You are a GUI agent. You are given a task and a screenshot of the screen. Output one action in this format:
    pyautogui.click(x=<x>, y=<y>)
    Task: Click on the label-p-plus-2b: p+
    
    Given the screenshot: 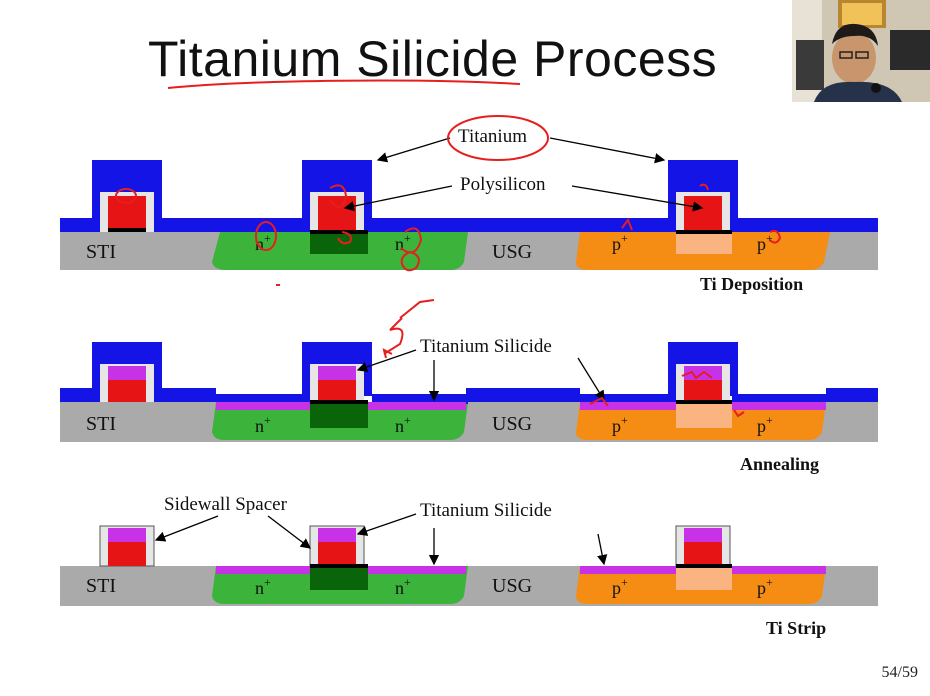 What is the action you would take?
    pyautogui.click(x=765, y=424)
    